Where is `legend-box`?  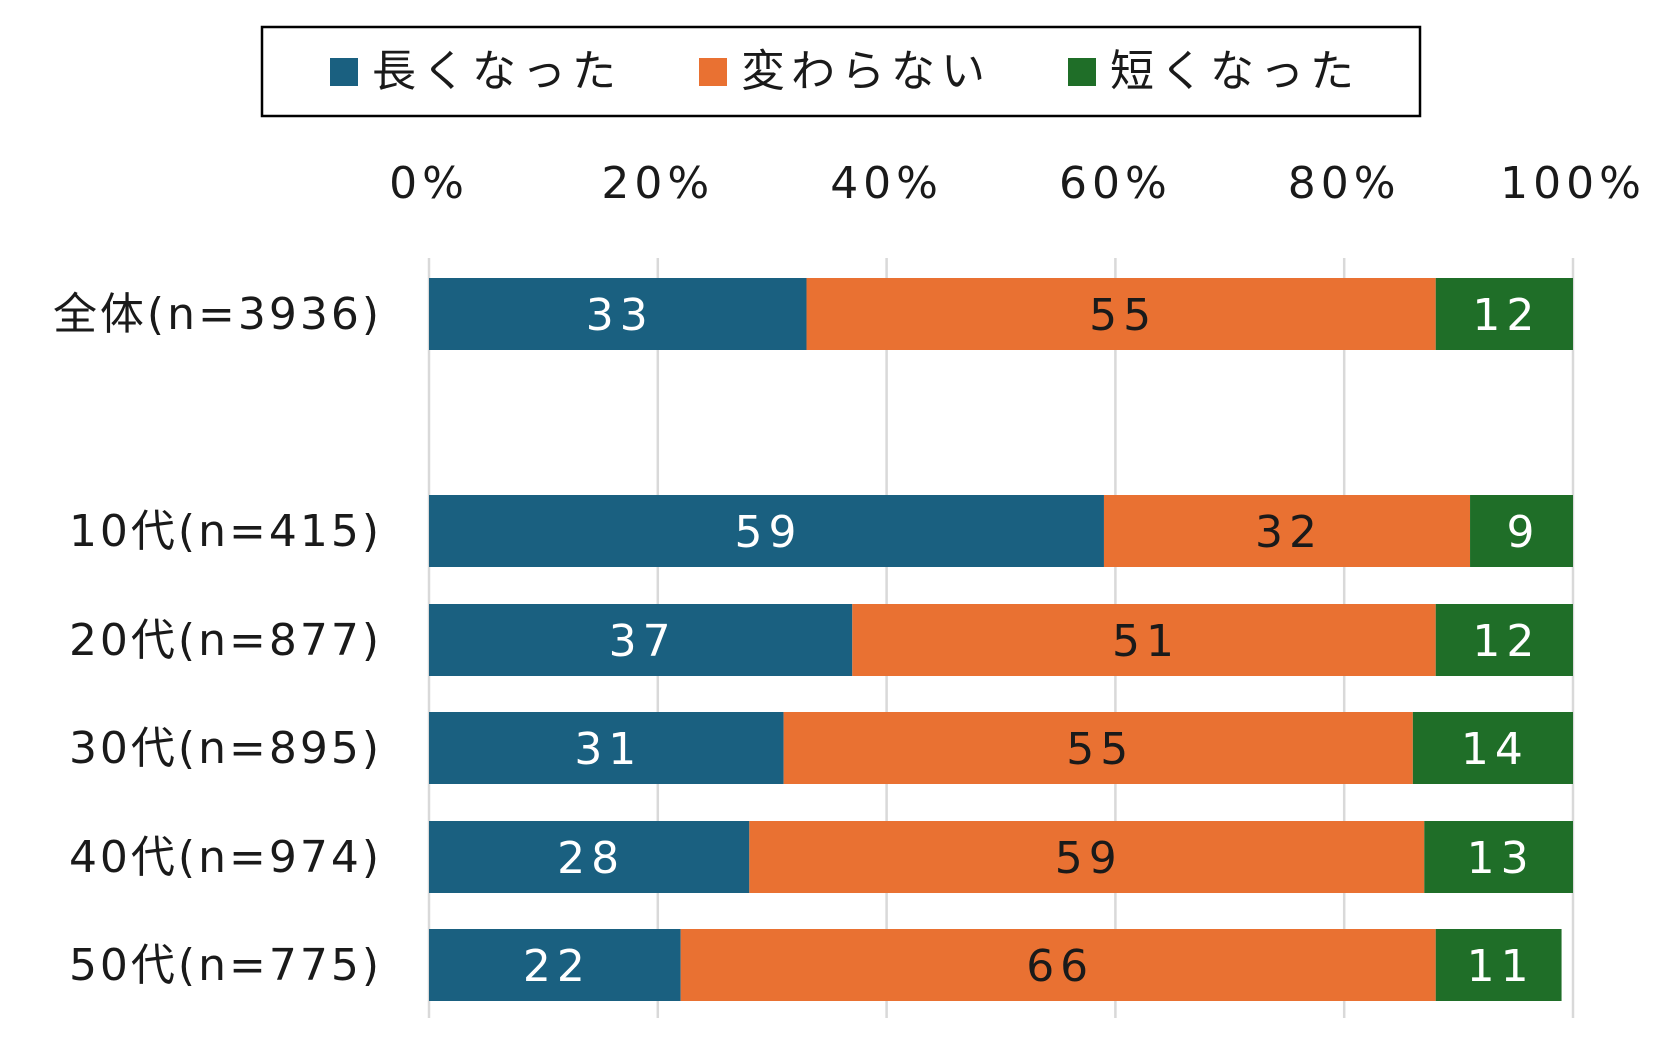
legend-box is located at coordinates (841, 71).